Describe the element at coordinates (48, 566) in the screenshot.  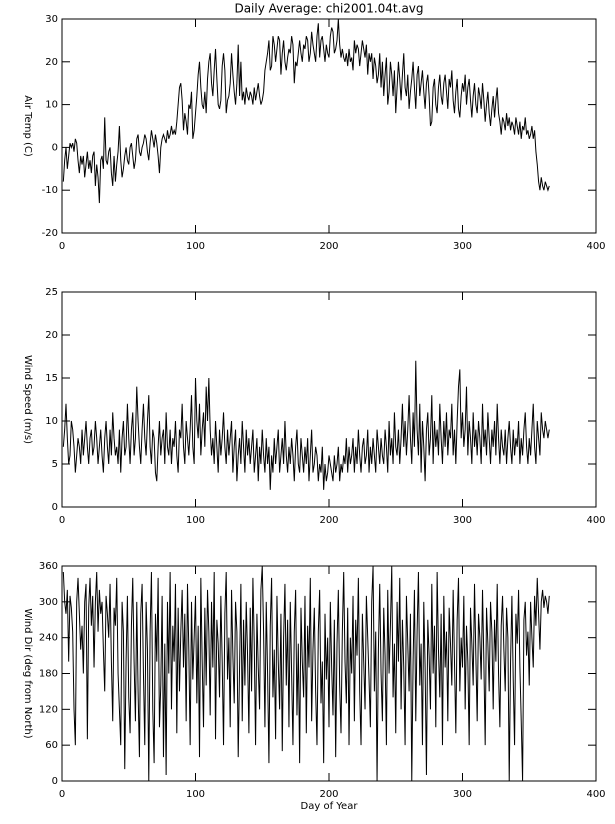
I see `y-tick-label: 360` at that location.